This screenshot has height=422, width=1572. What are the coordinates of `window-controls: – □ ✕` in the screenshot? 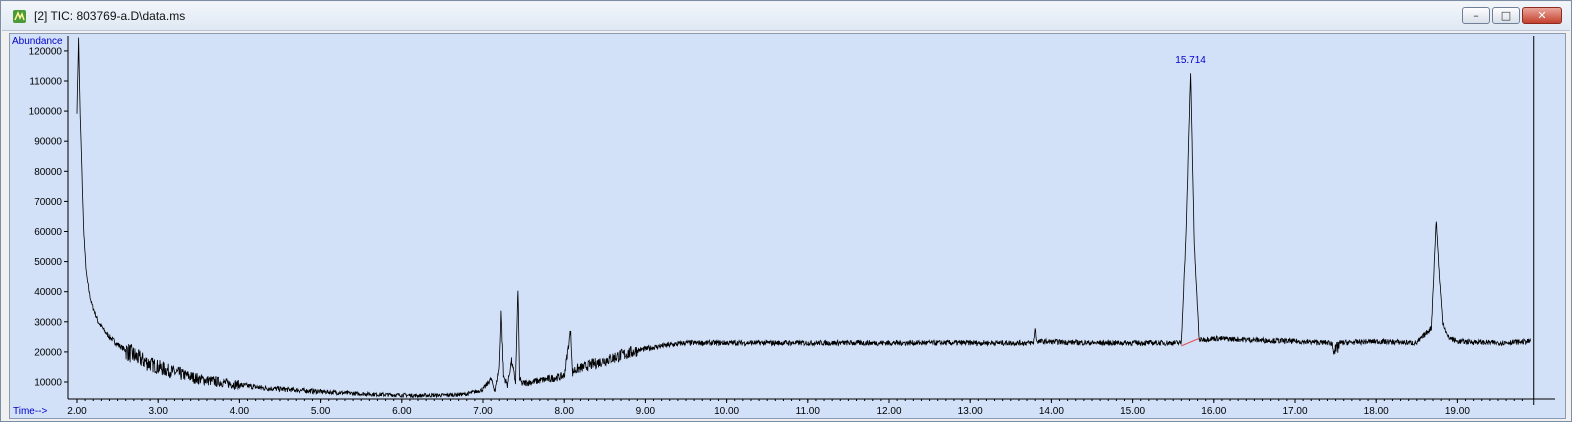 It's located at (1512, 15).